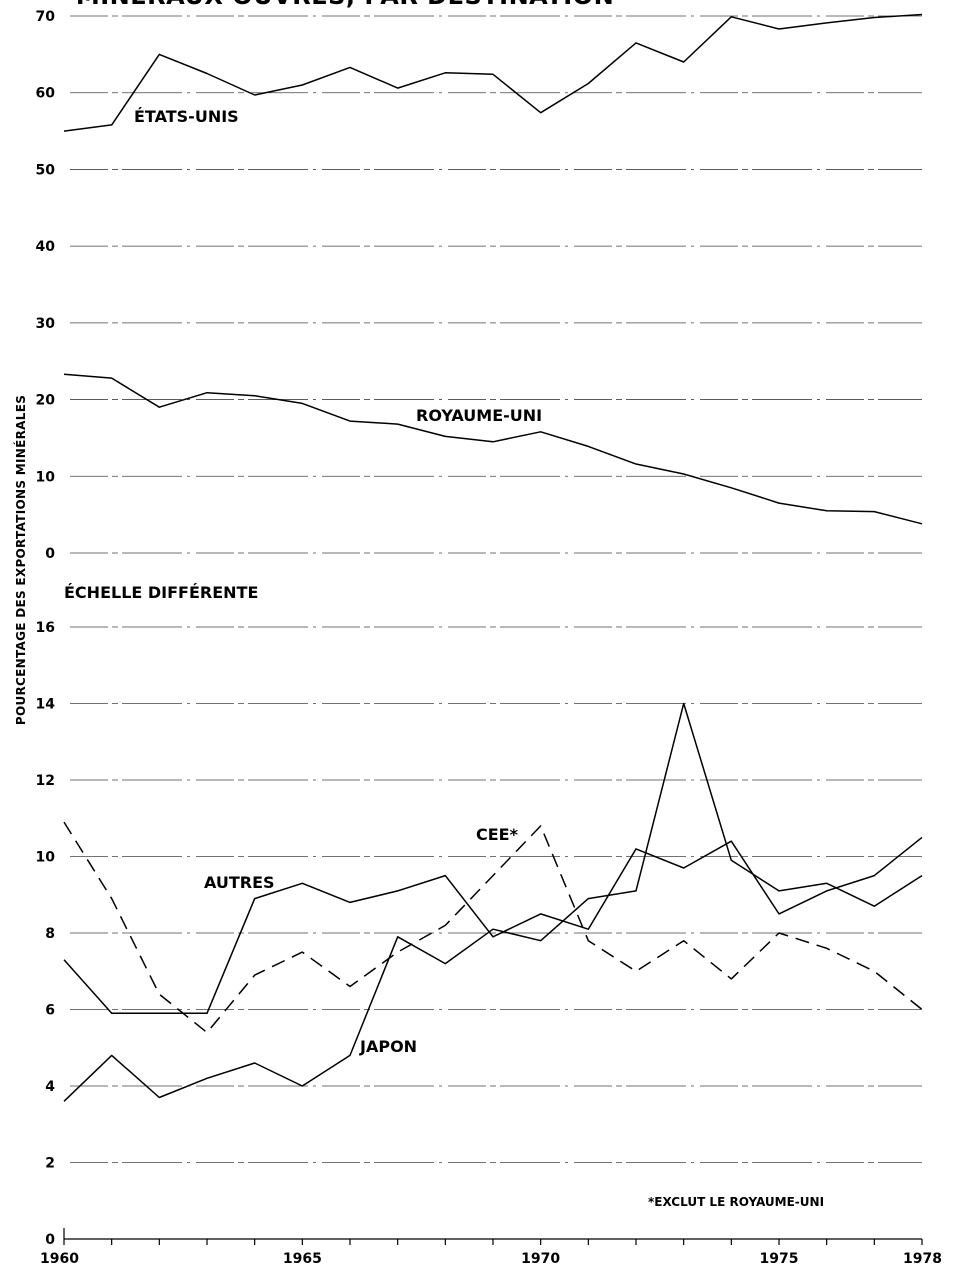 The width and height of the screenshot is (954, 1269). I want to click on x-tick-label: 1970, so click(540, 1259).